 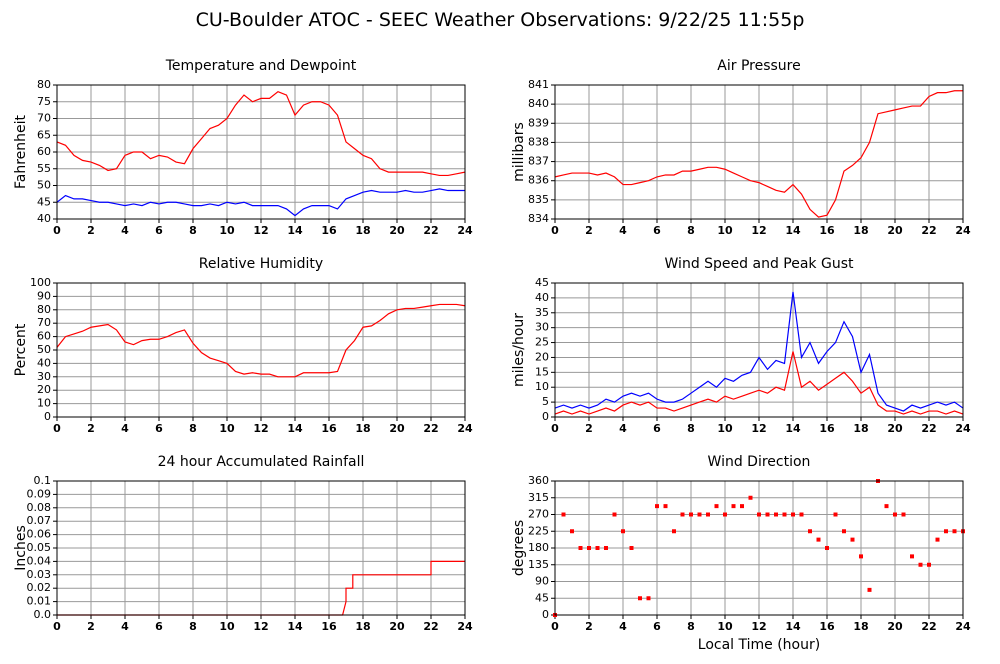 I want to click on y-tick-label: 0.08, so click(x=39, y=507).